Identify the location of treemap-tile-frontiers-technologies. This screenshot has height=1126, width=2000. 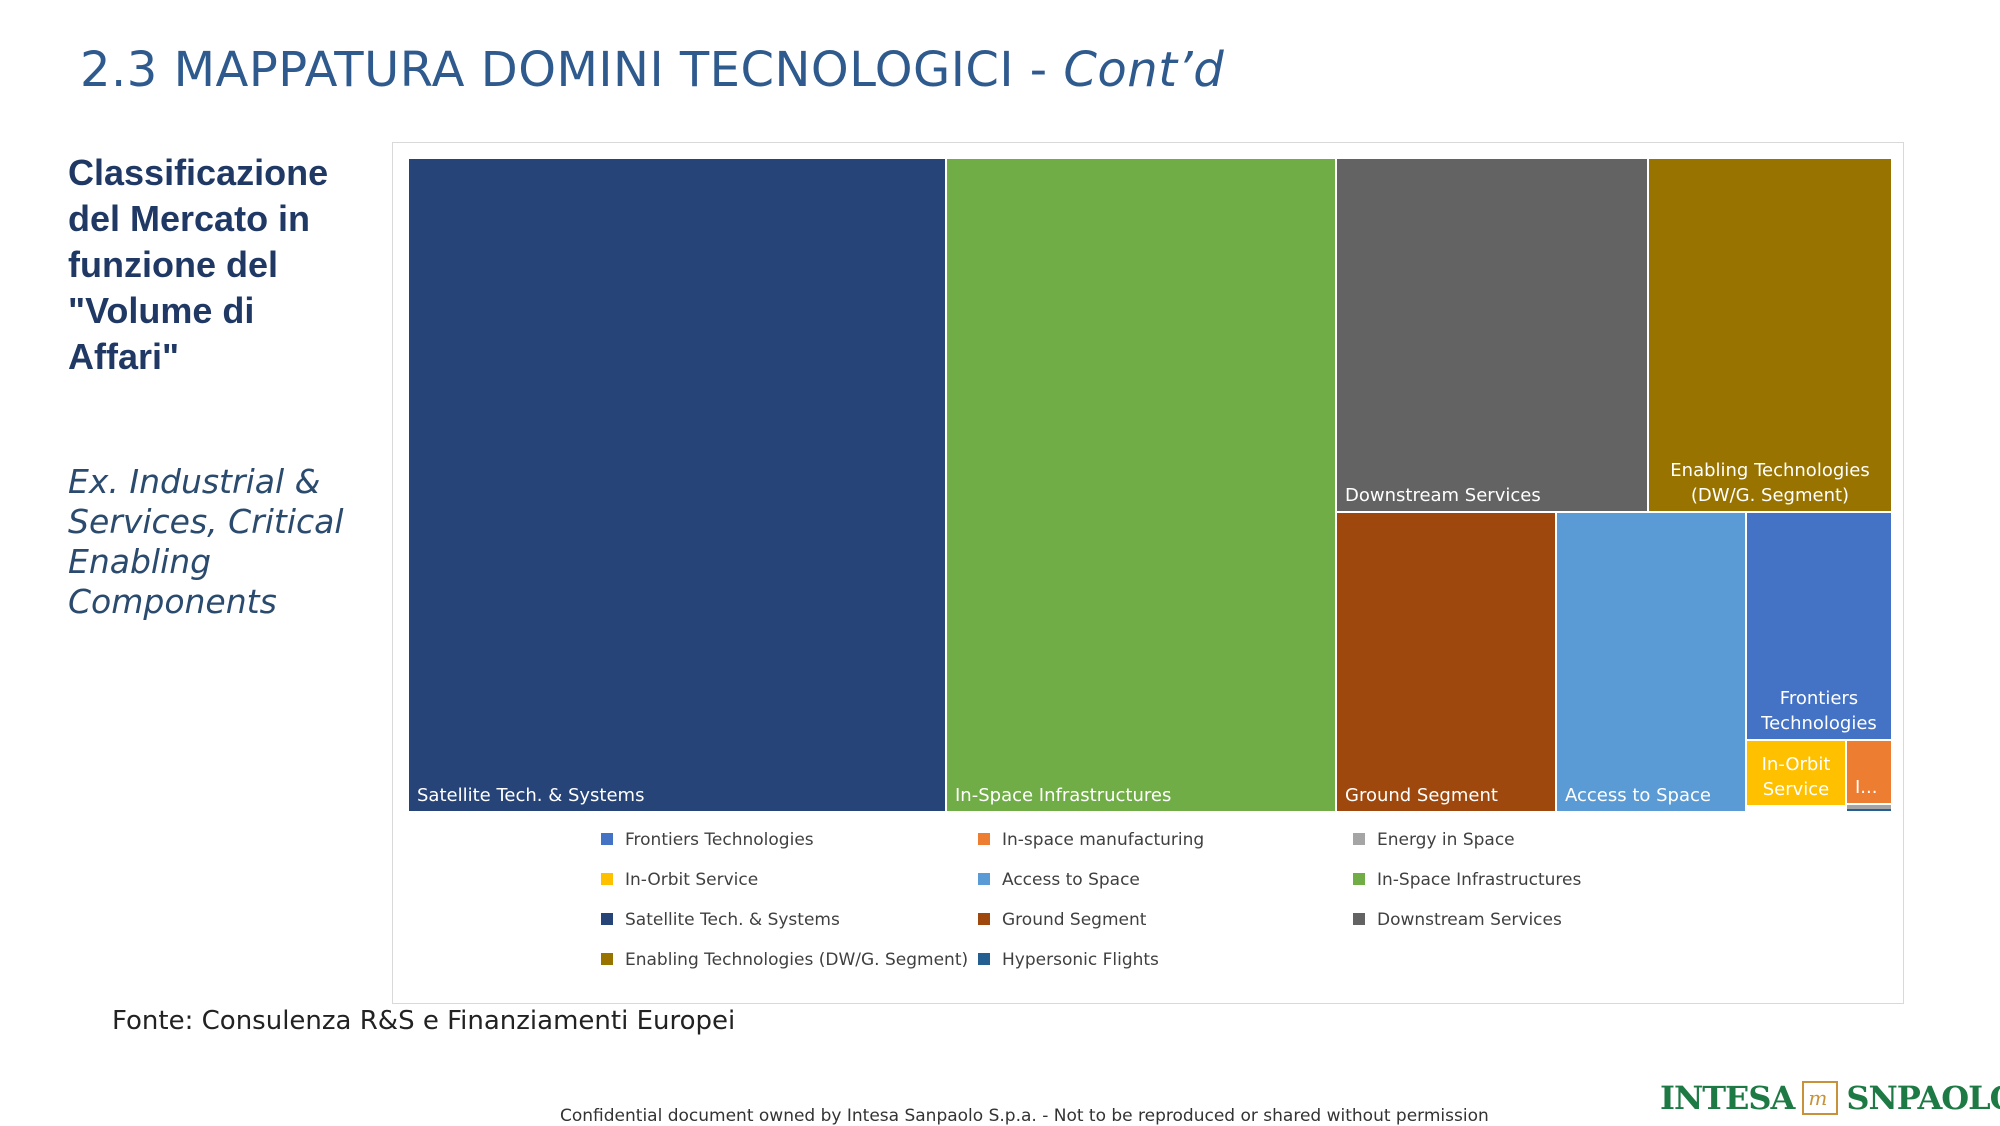
(1819, 626).